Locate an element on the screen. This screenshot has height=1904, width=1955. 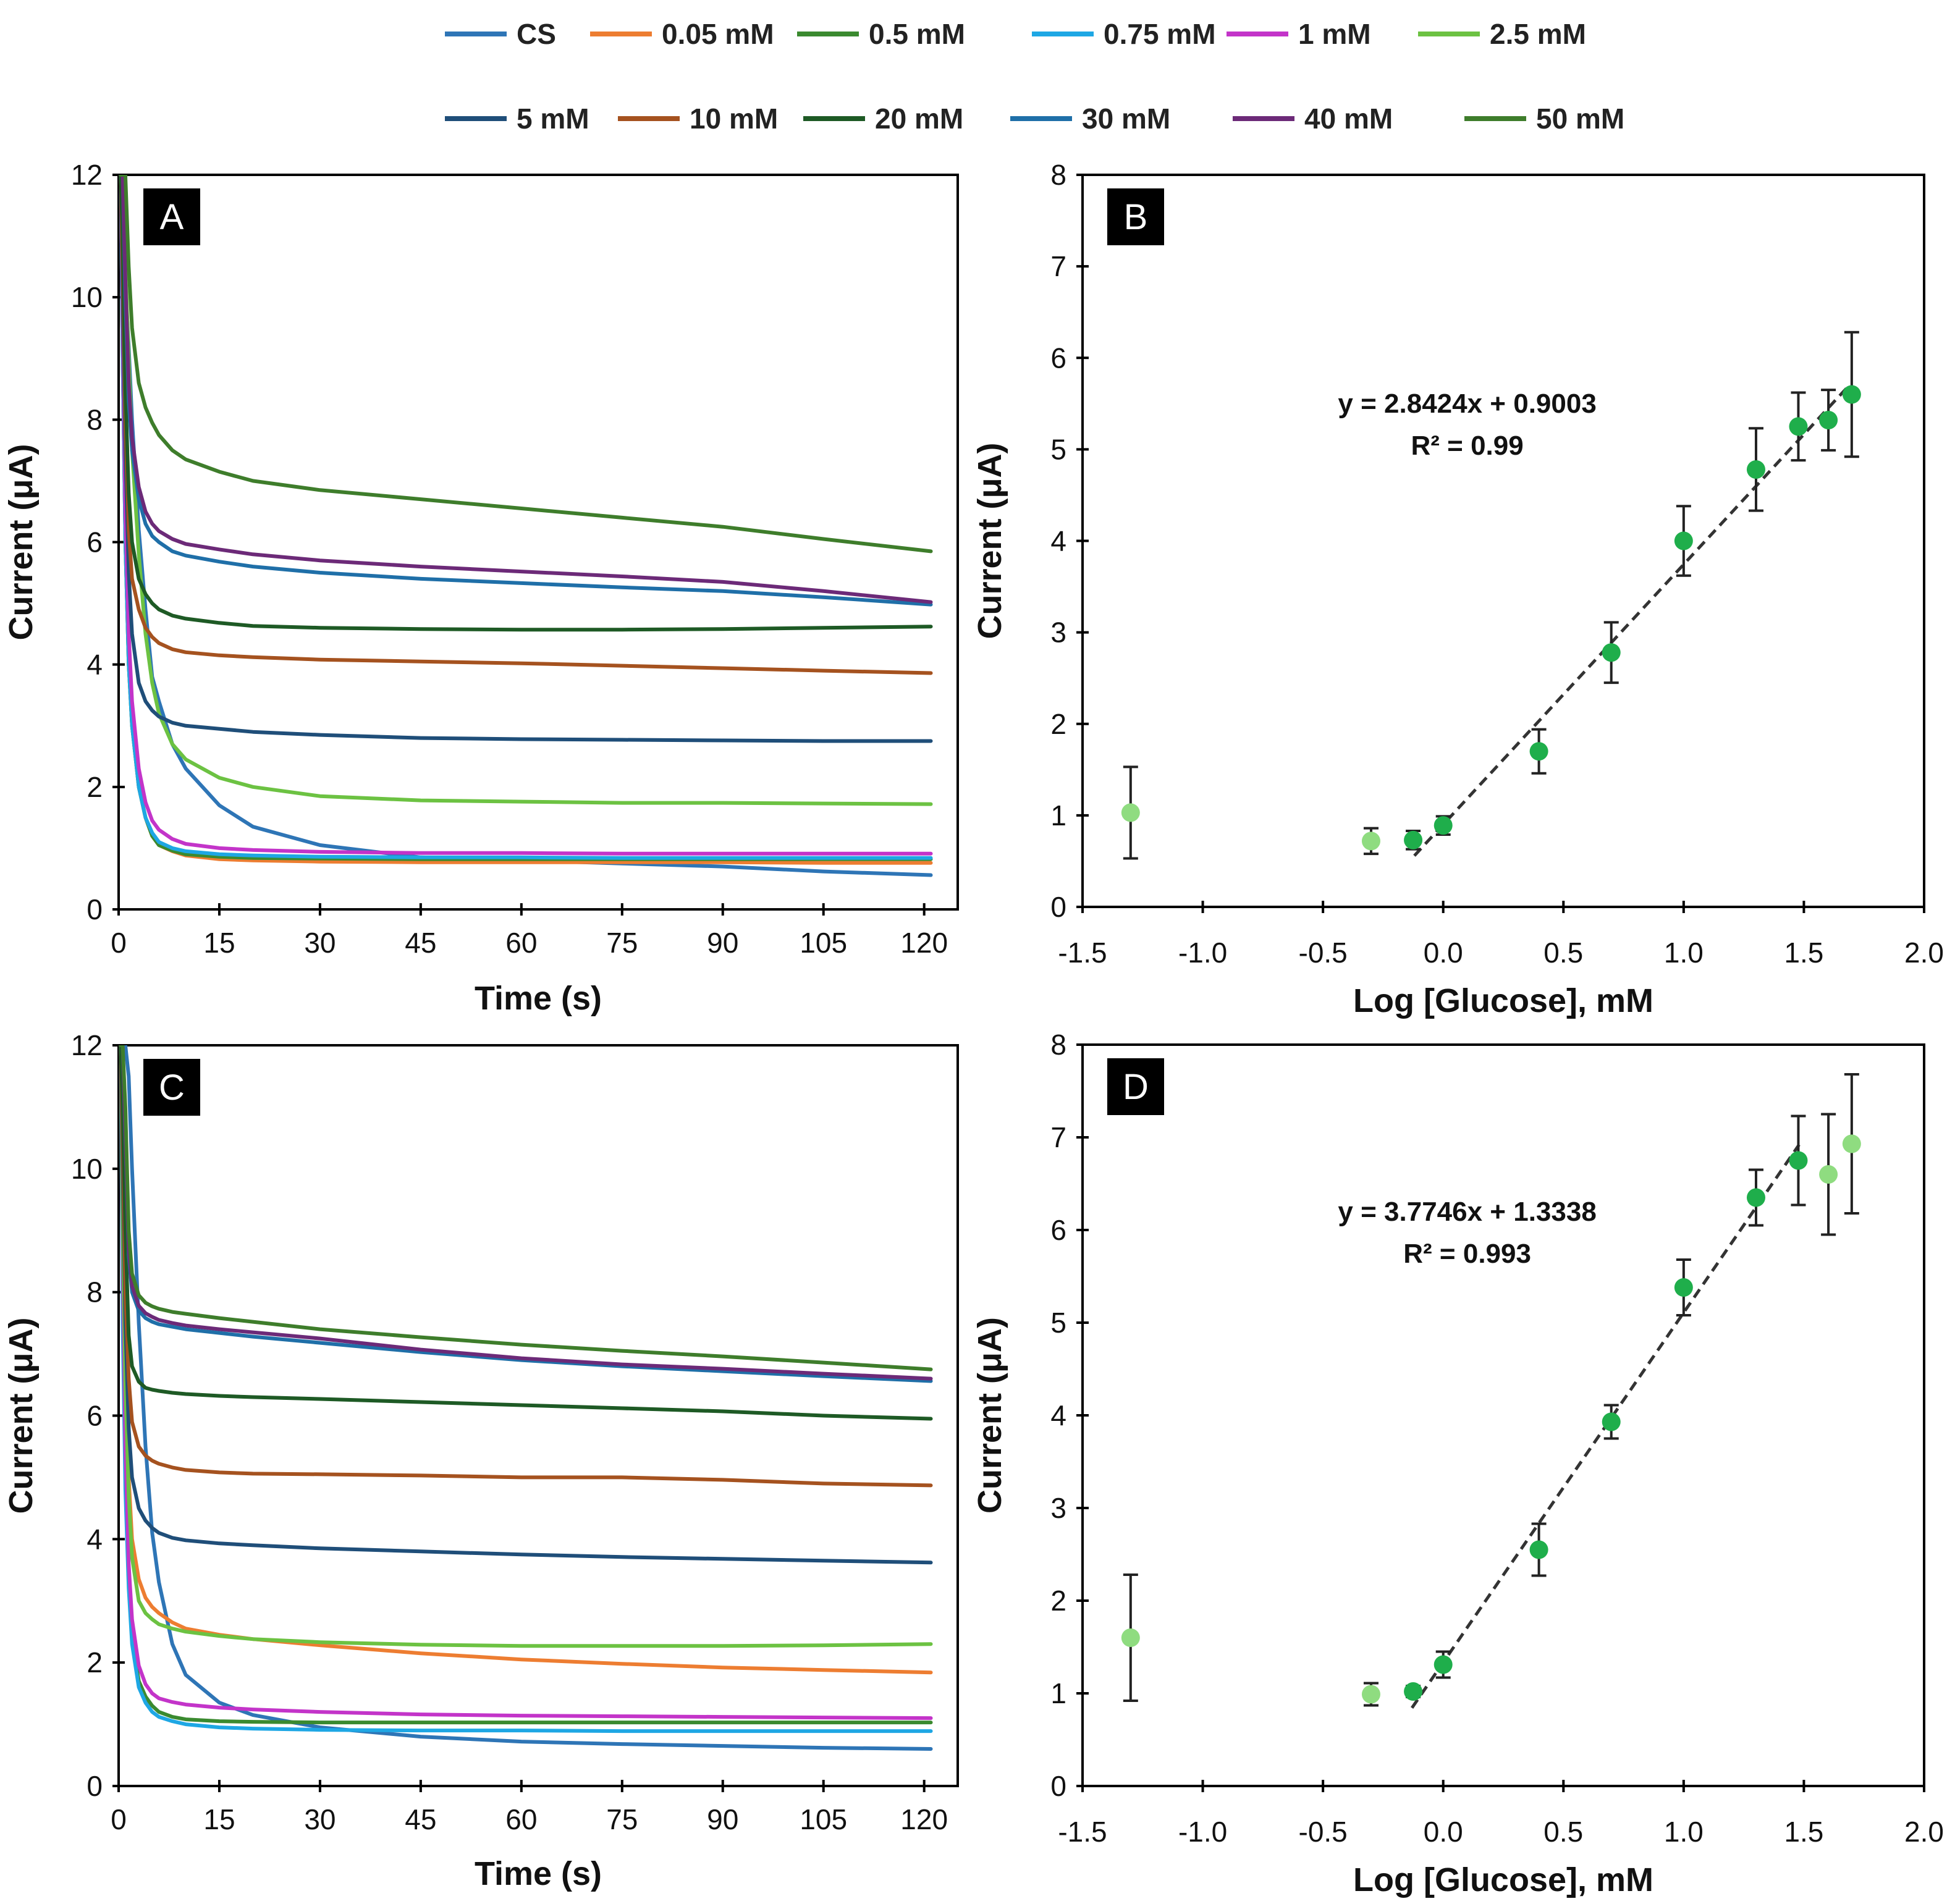
x-tick-label: 1.5 is located at coordinates (1803, 1832).